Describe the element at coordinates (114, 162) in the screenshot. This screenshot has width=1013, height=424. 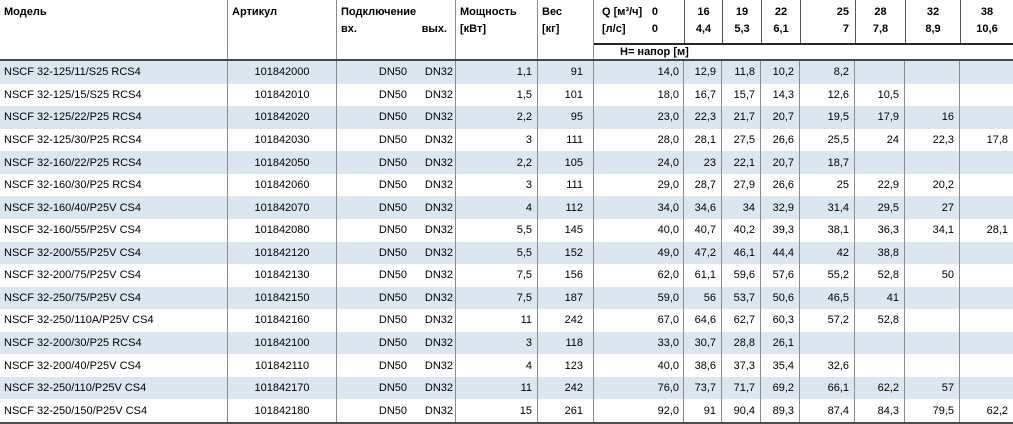
I see `model-cell: NSCF 32-160/22/P25 RCS4` at that location.